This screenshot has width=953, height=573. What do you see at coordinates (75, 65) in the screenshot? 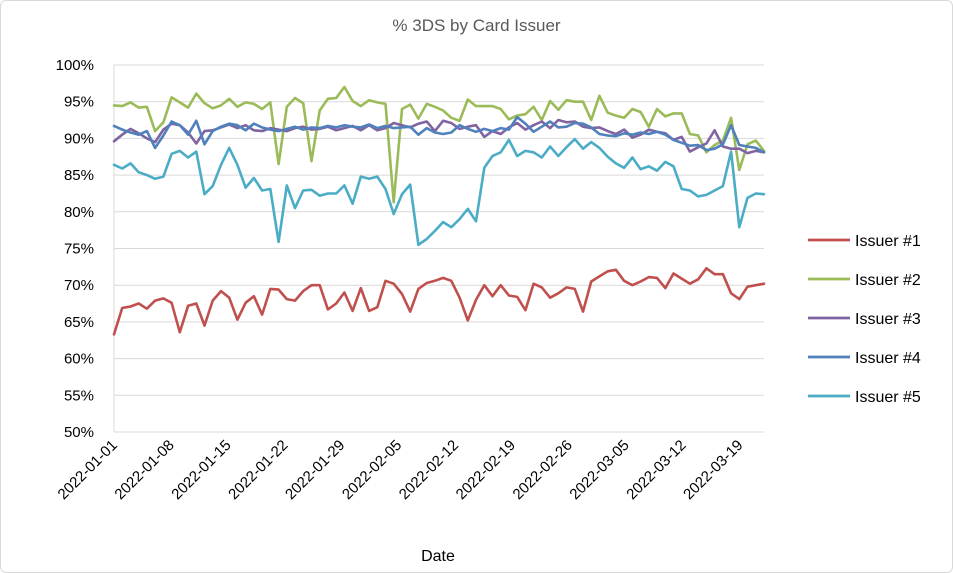
I see `y-tick-label: 100%` at bounding box center [75, 65].